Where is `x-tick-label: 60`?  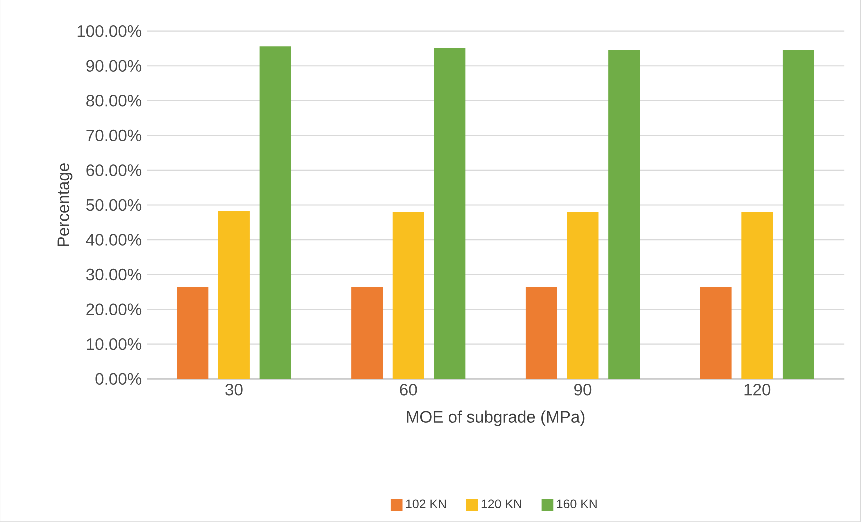
x-tick-label: 60 is located at coordinates (409, 390).